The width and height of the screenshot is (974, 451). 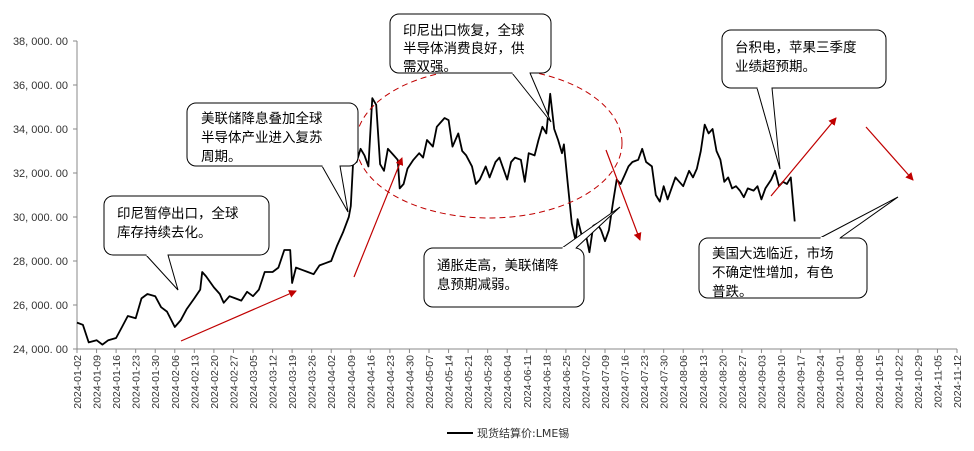 I want to click on x-tick-label: 2024-07-02, so click(x=586, y=382).